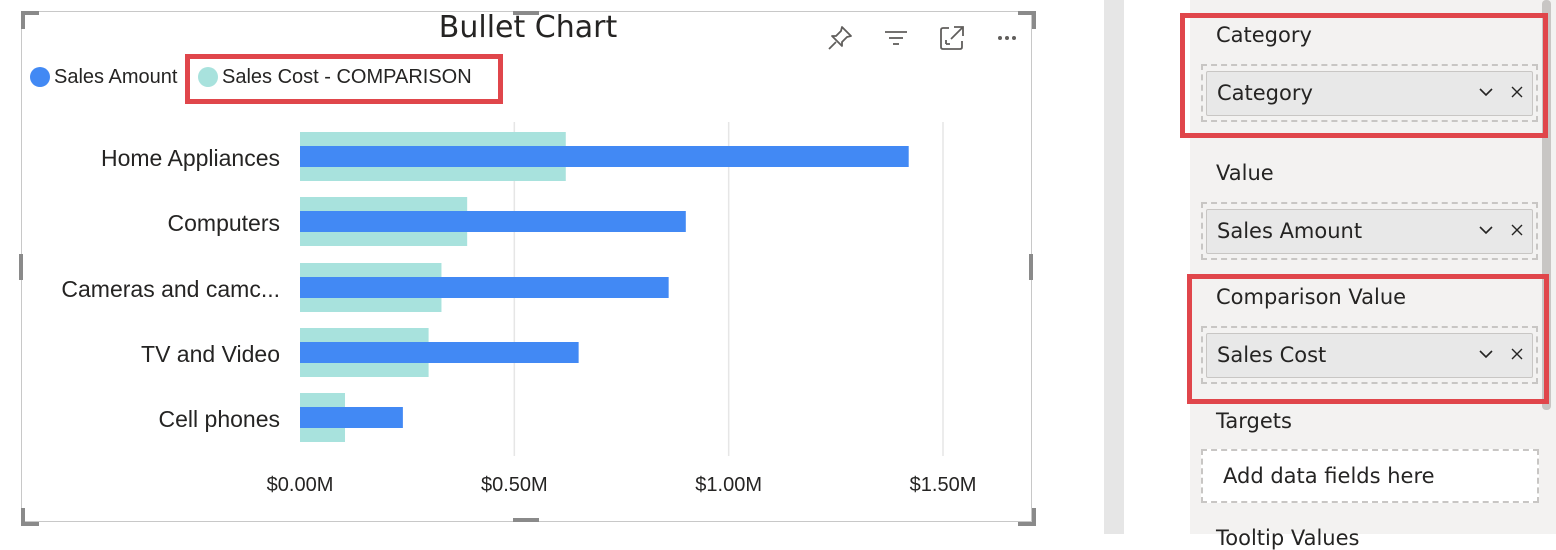 This screenshot has width=1556, height=550. I want to click on legend-item-sales-cost: Sales Cost - COMPARISON, so click(335, 77).